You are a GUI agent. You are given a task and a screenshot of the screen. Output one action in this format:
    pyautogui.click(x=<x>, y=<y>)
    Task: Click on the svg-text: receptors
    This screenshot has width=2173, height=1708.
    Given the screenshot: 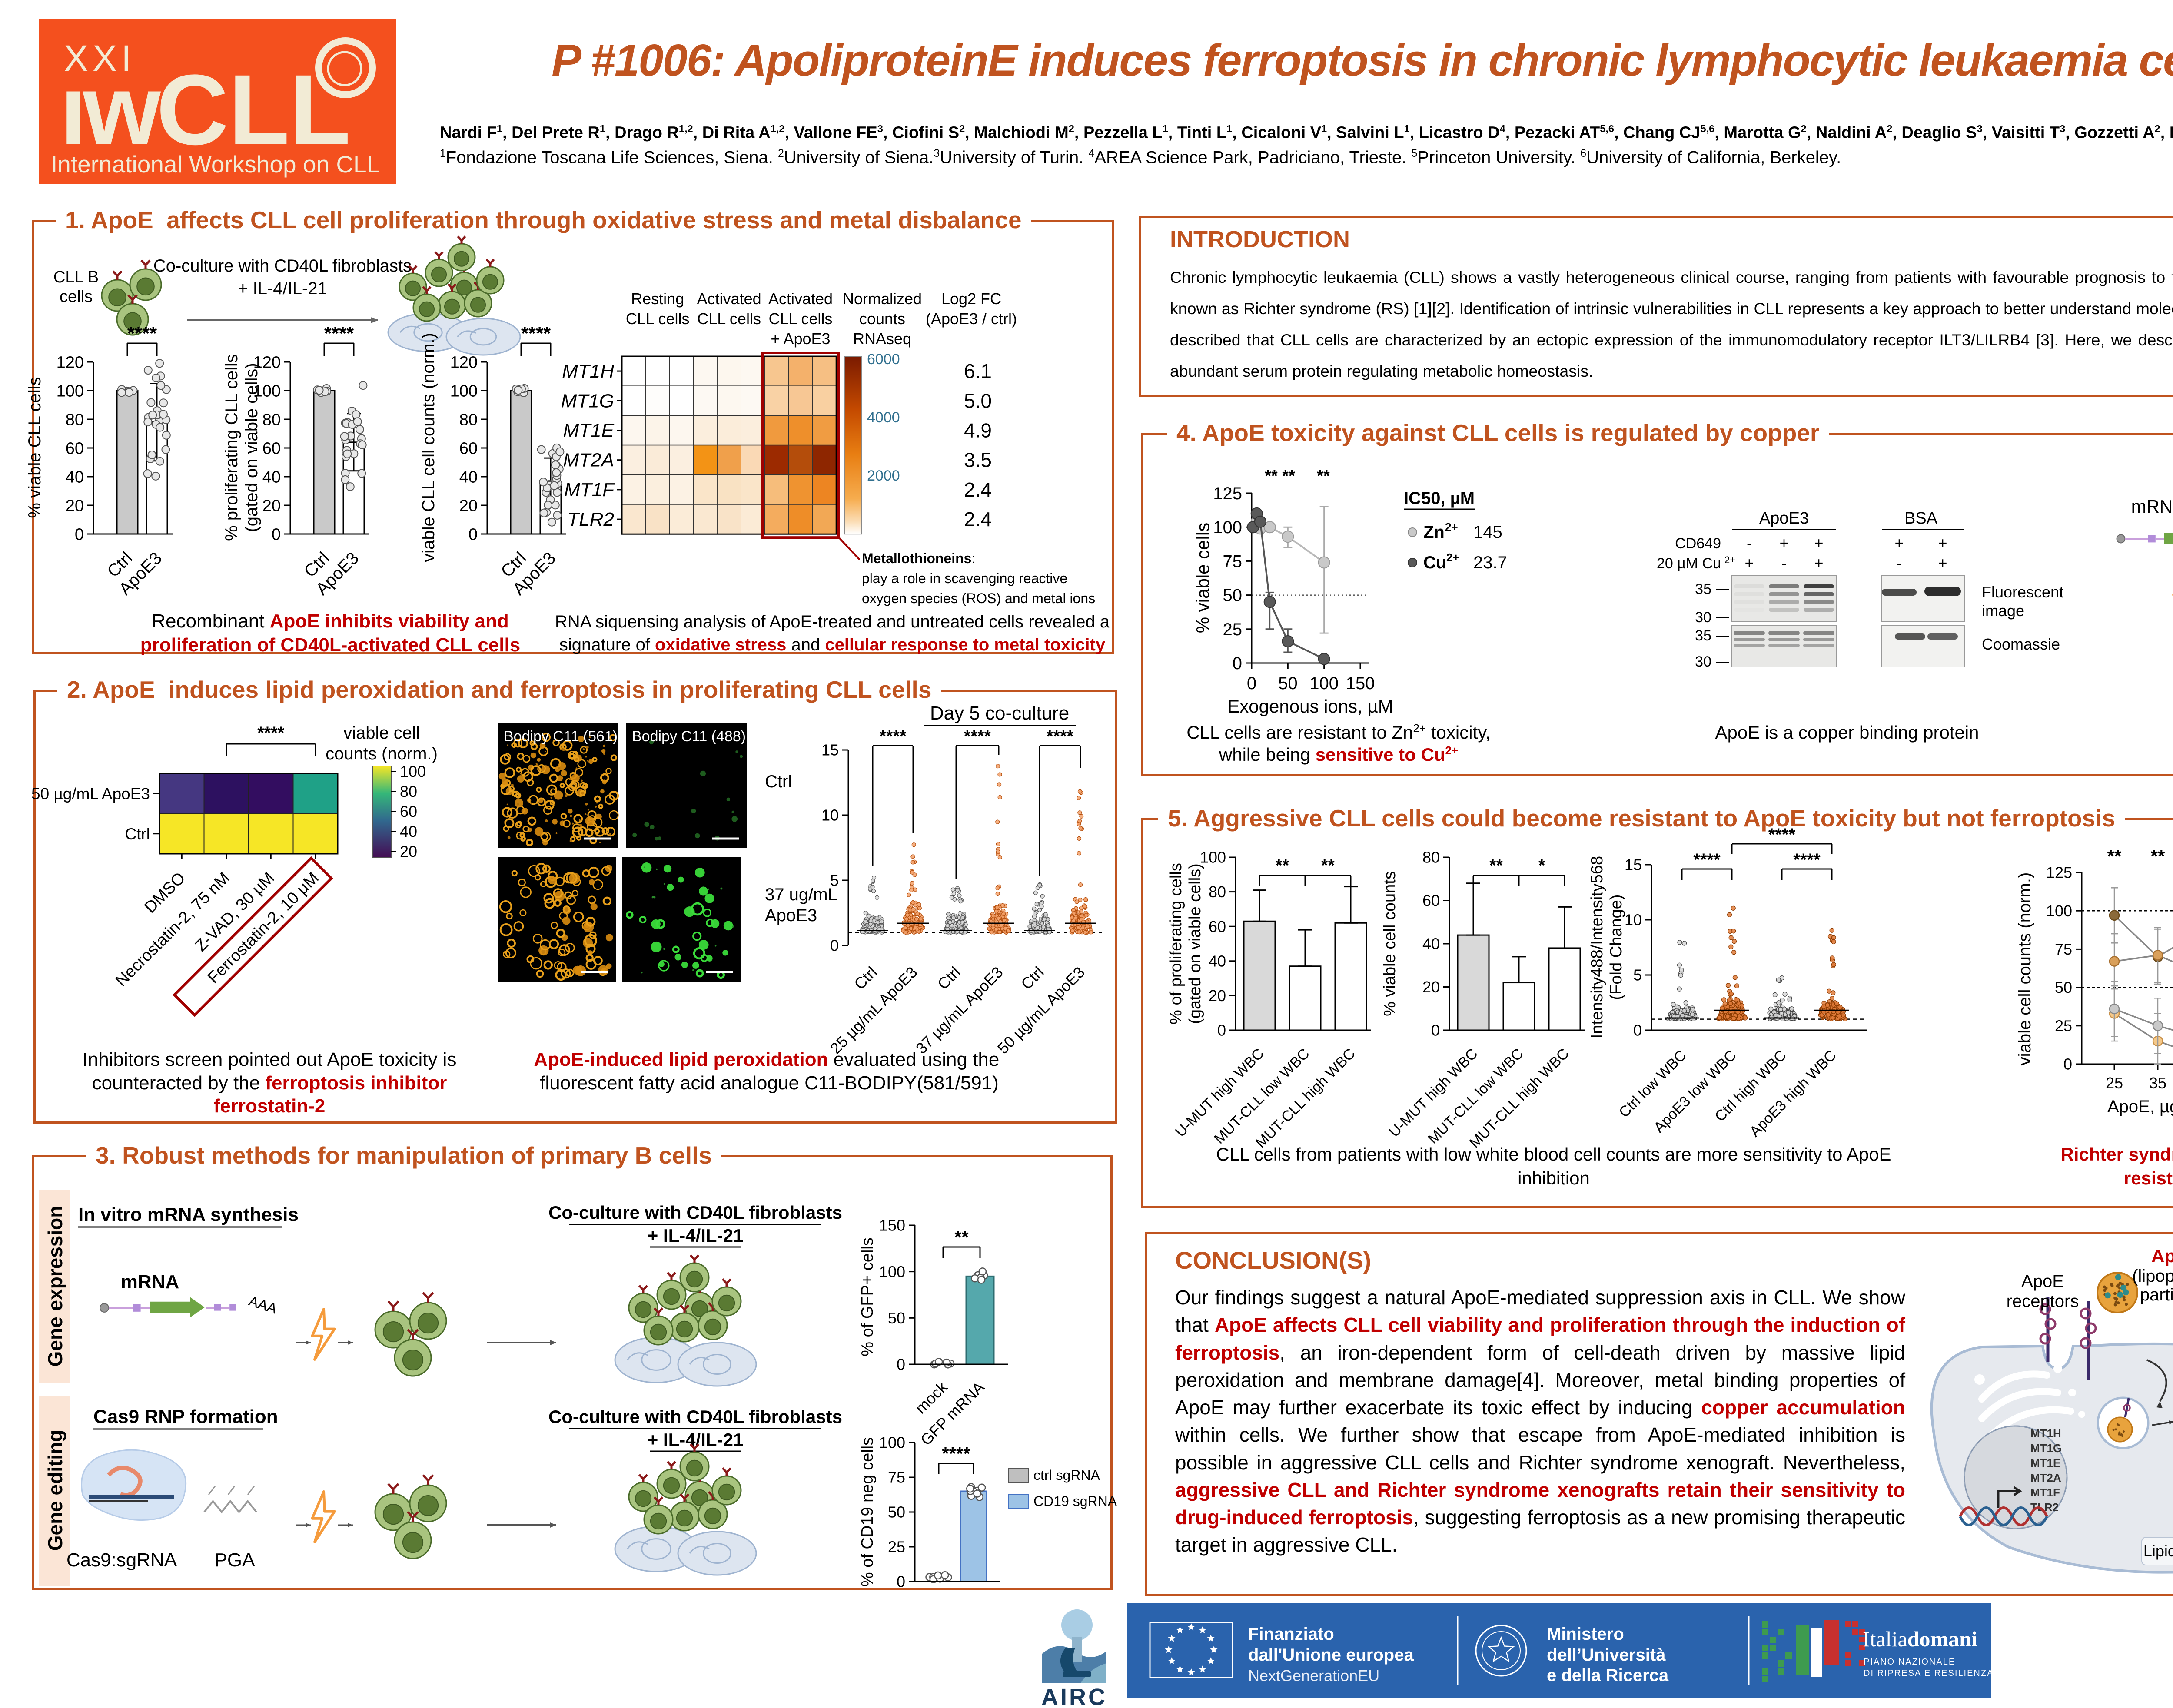 What is the action you would take?
    pyautogui.click(x=2043, y=1301)
    